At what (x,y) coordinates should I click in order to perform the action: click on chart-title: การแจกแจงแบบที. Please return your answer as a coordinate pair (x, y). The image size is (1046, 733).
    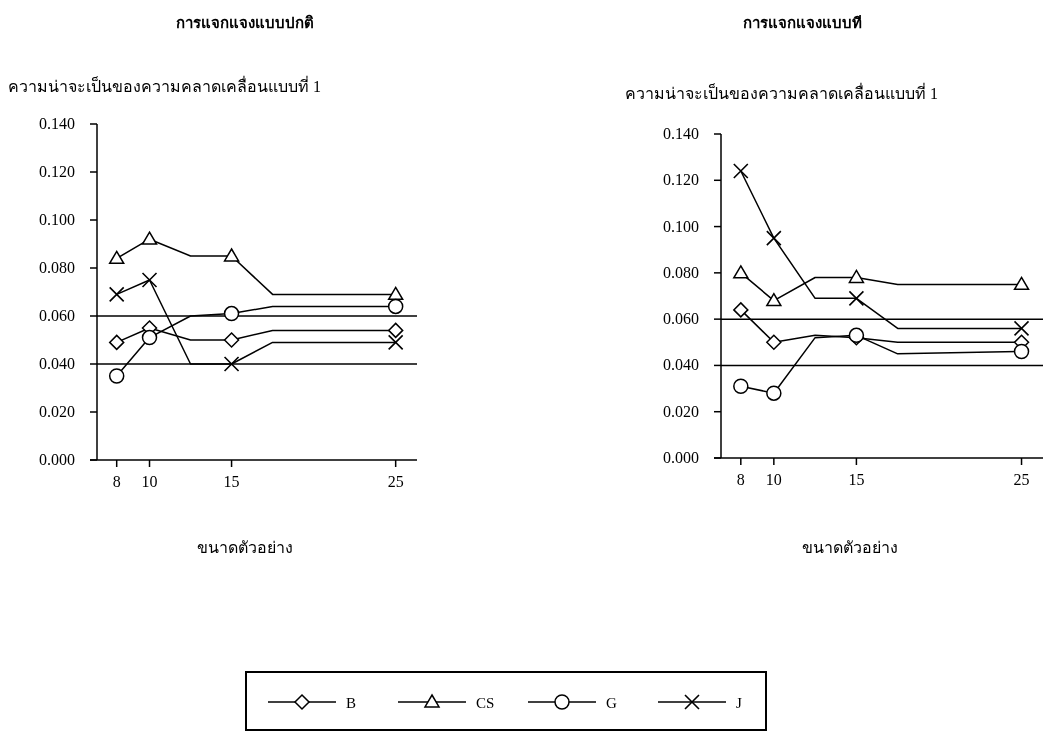
    Looking at the image, I should click on (802, 23).